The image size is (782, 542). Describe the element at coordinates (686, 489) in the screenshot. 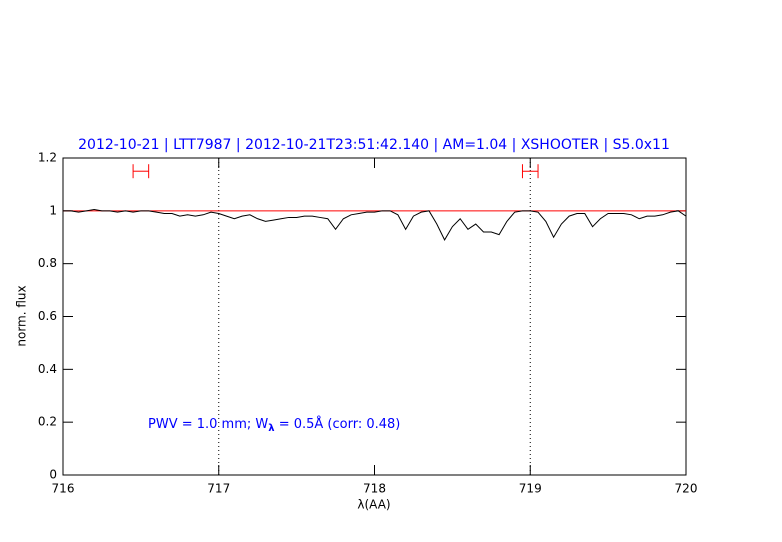

I see `x-tick-label: 720` at that location.